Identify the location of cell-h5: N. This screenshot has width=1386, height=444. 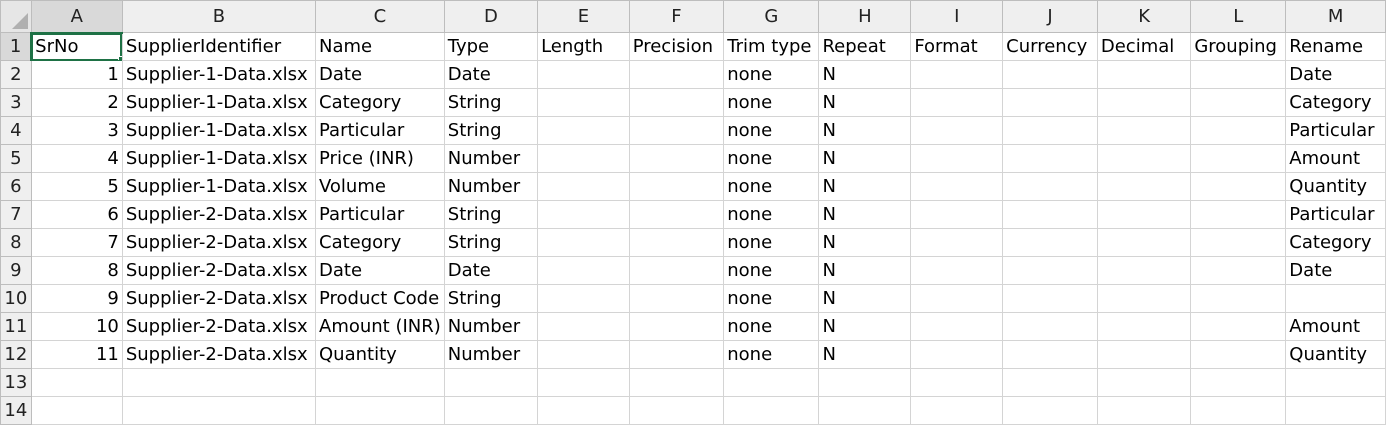
(865, 158).